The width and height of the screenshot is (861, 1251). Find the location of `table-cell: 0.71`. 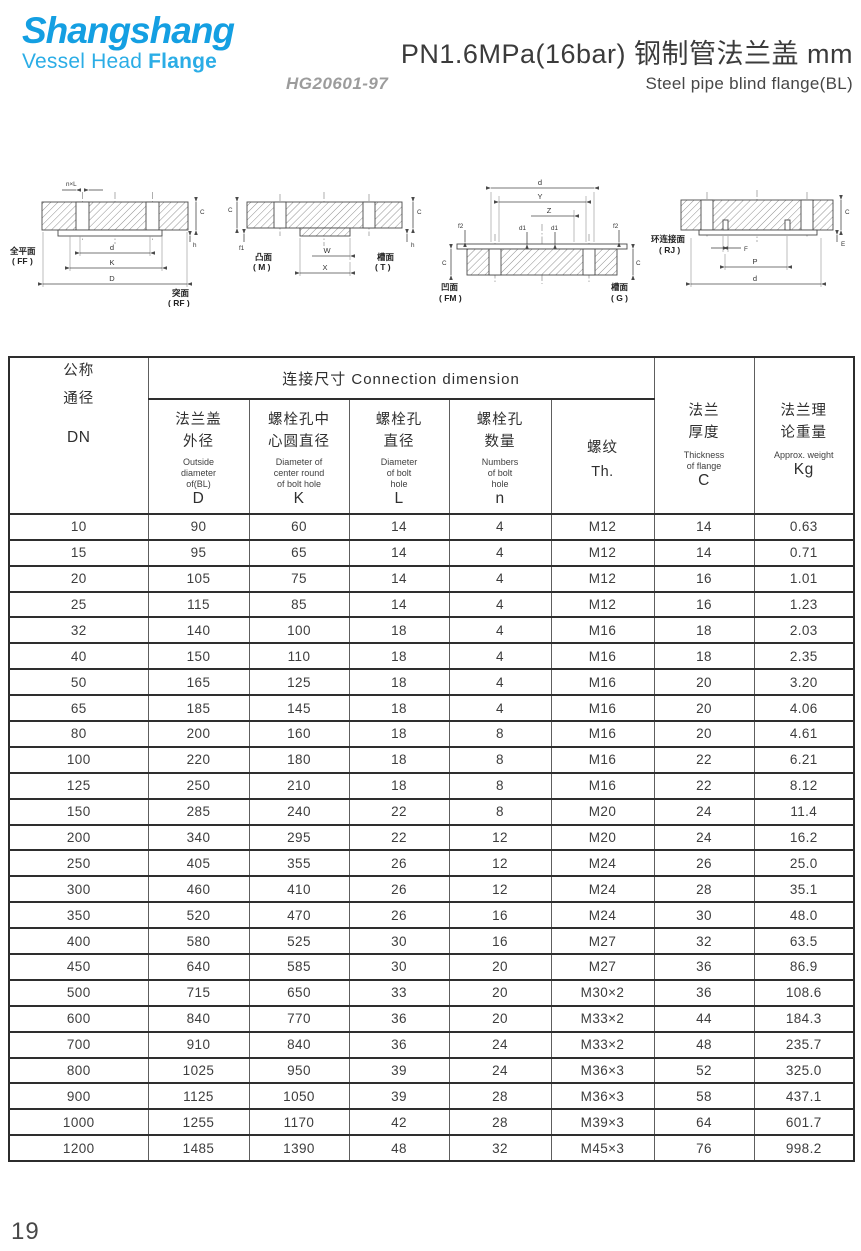

table-cell: 0.71 is located at coordinates (803, 552).